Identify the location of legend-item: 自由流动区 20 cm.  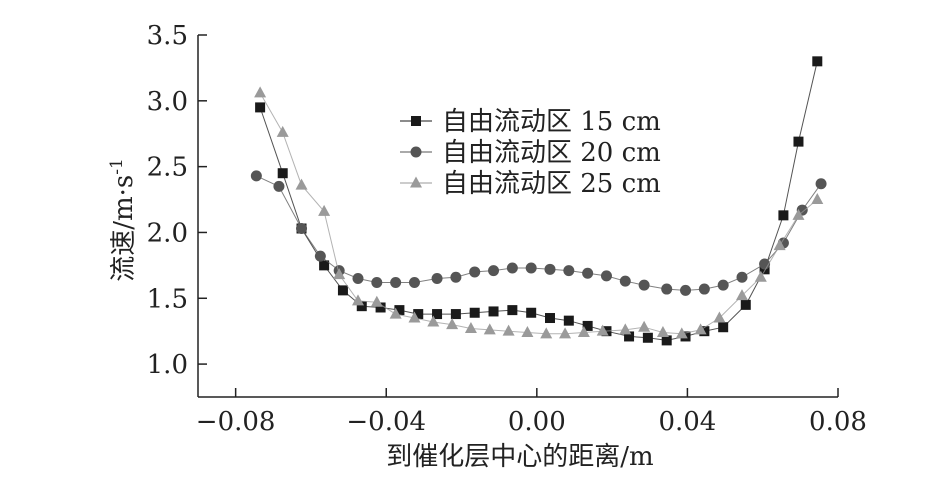
(530, 153).